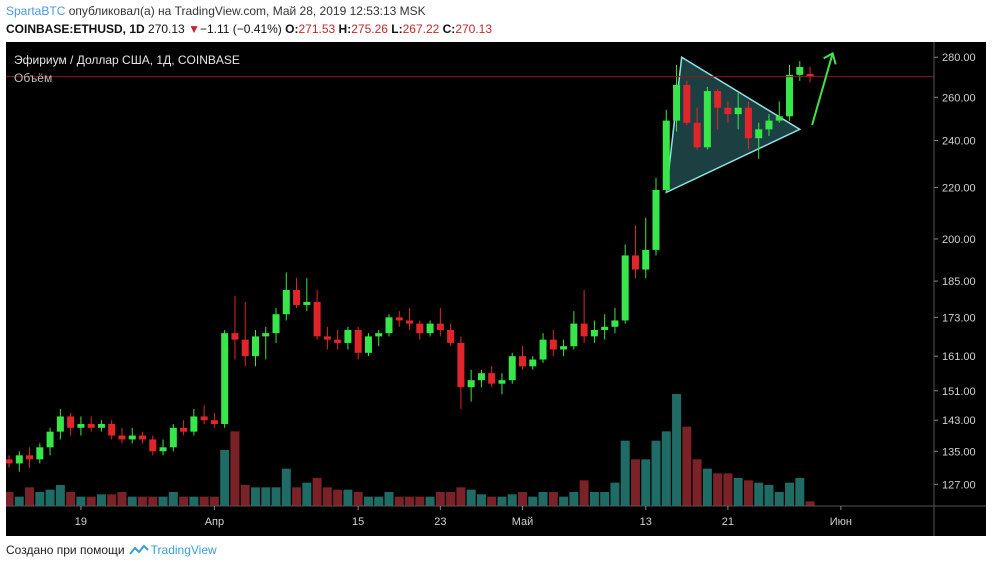 Image resolution: width=992 pixels, height=570 pixels. I want to click on tradingview-link: TradingView, so click(172, 550).